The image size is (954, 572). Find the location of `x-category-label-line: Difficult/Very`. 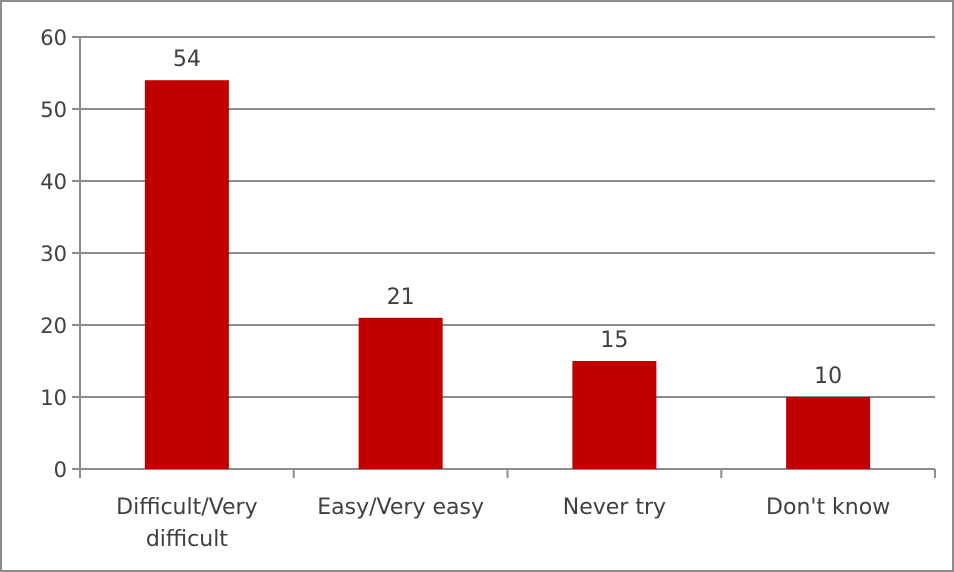

x-category-label-line: Difficult/Very is located at coordinates (186, 507).